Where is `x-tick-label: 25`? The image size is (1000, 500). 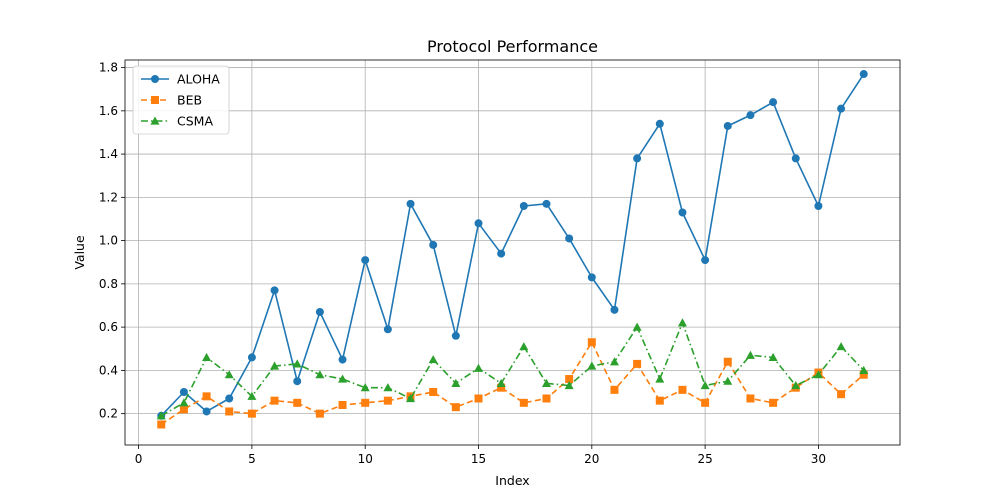
x-tick-label: 25 is located at coordinates (704, 459).